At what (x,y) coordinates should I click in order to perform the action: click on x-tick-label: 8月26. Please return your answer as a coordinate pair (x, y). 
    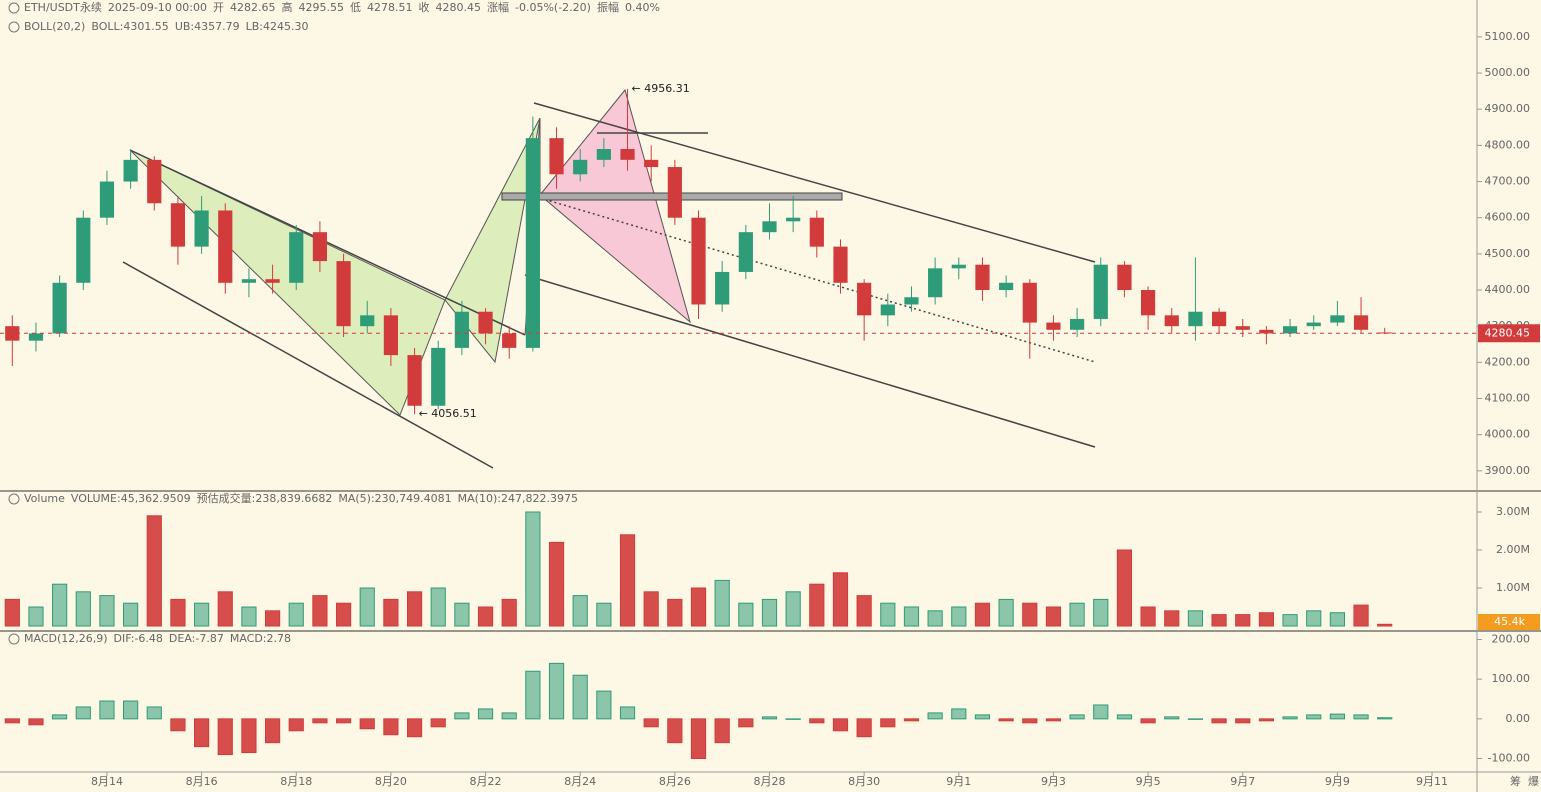
    Looking at the image, I should click on (675, 781).